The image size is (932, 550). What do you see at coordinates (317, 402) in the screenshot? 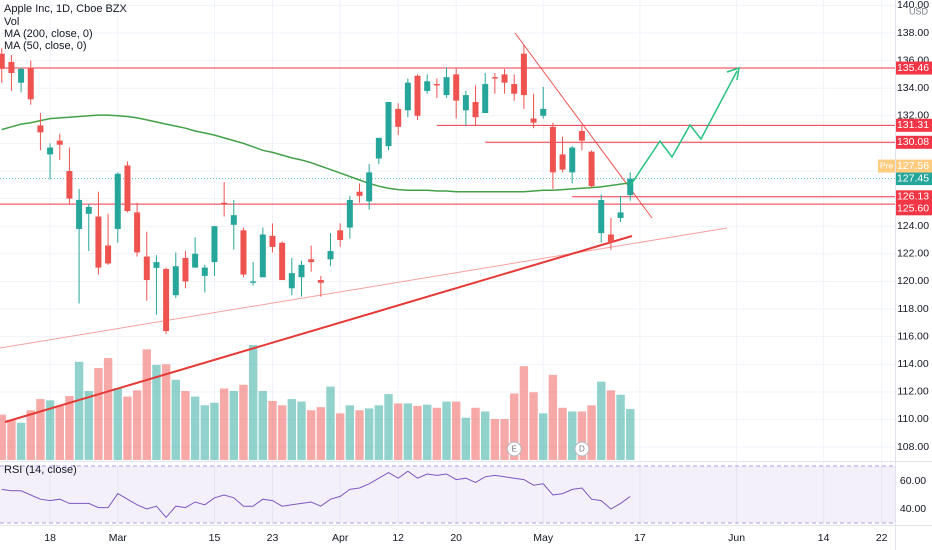
I see `volume` at bounding box center [317, 402].